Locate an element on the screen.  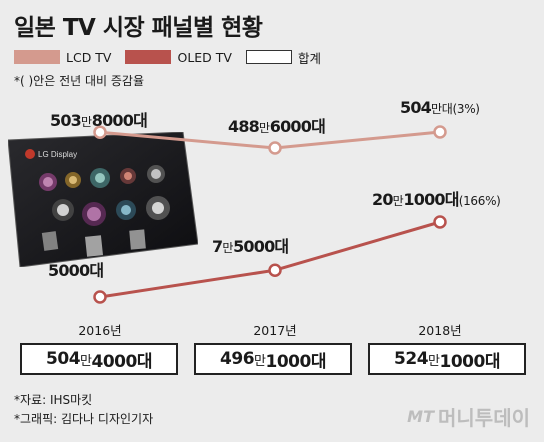
total-box-2018: 524 만 1000대 is located at coordinates (447, 359).